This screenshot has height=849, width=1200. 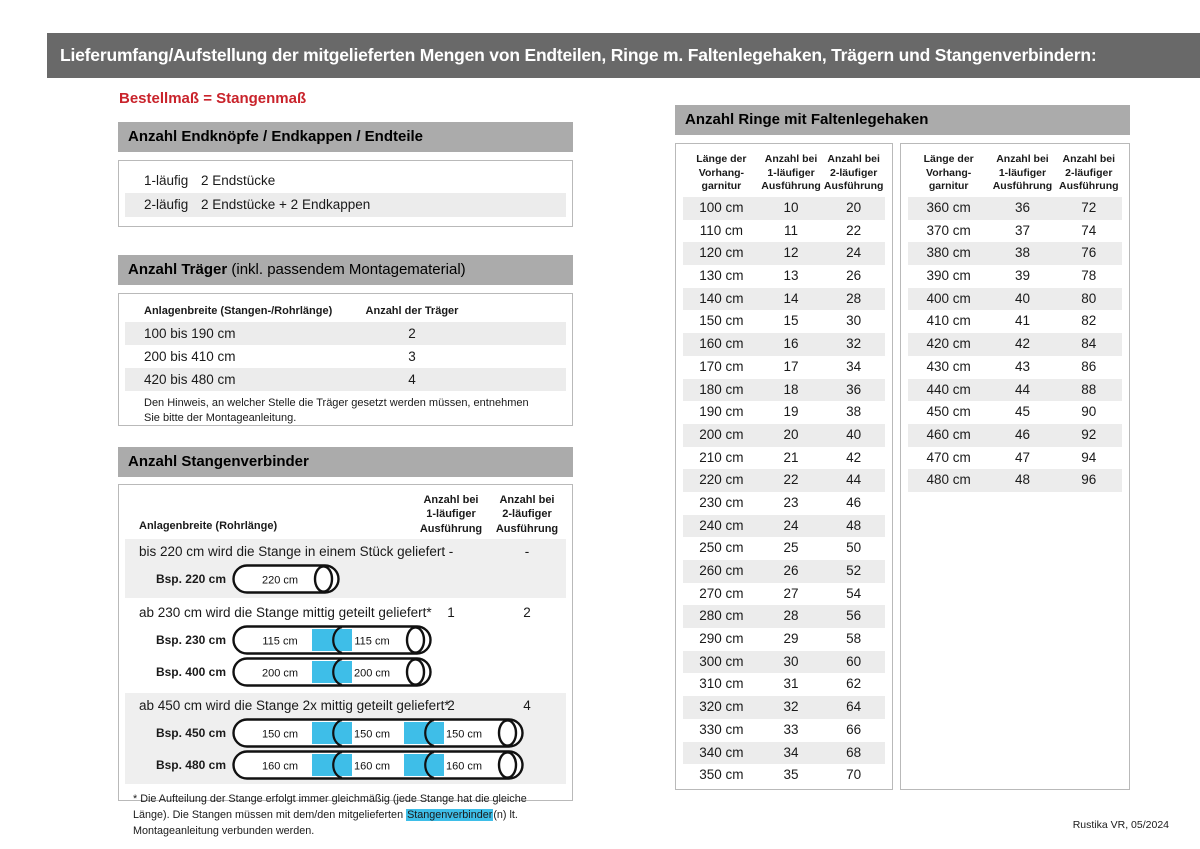 I want to click on garnitur-length: 280 cm, so click(x=721, y=616).